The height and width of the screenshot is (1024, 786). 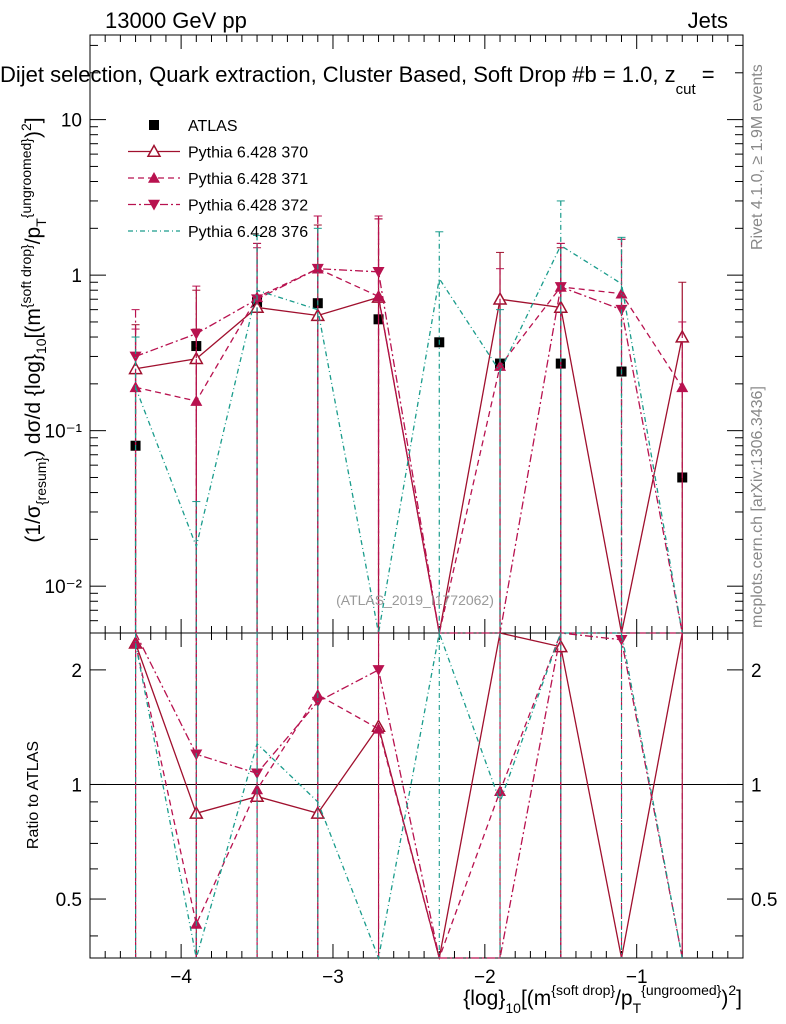 I want to click on x-tick-label: −4, so click(x=181, y=977).